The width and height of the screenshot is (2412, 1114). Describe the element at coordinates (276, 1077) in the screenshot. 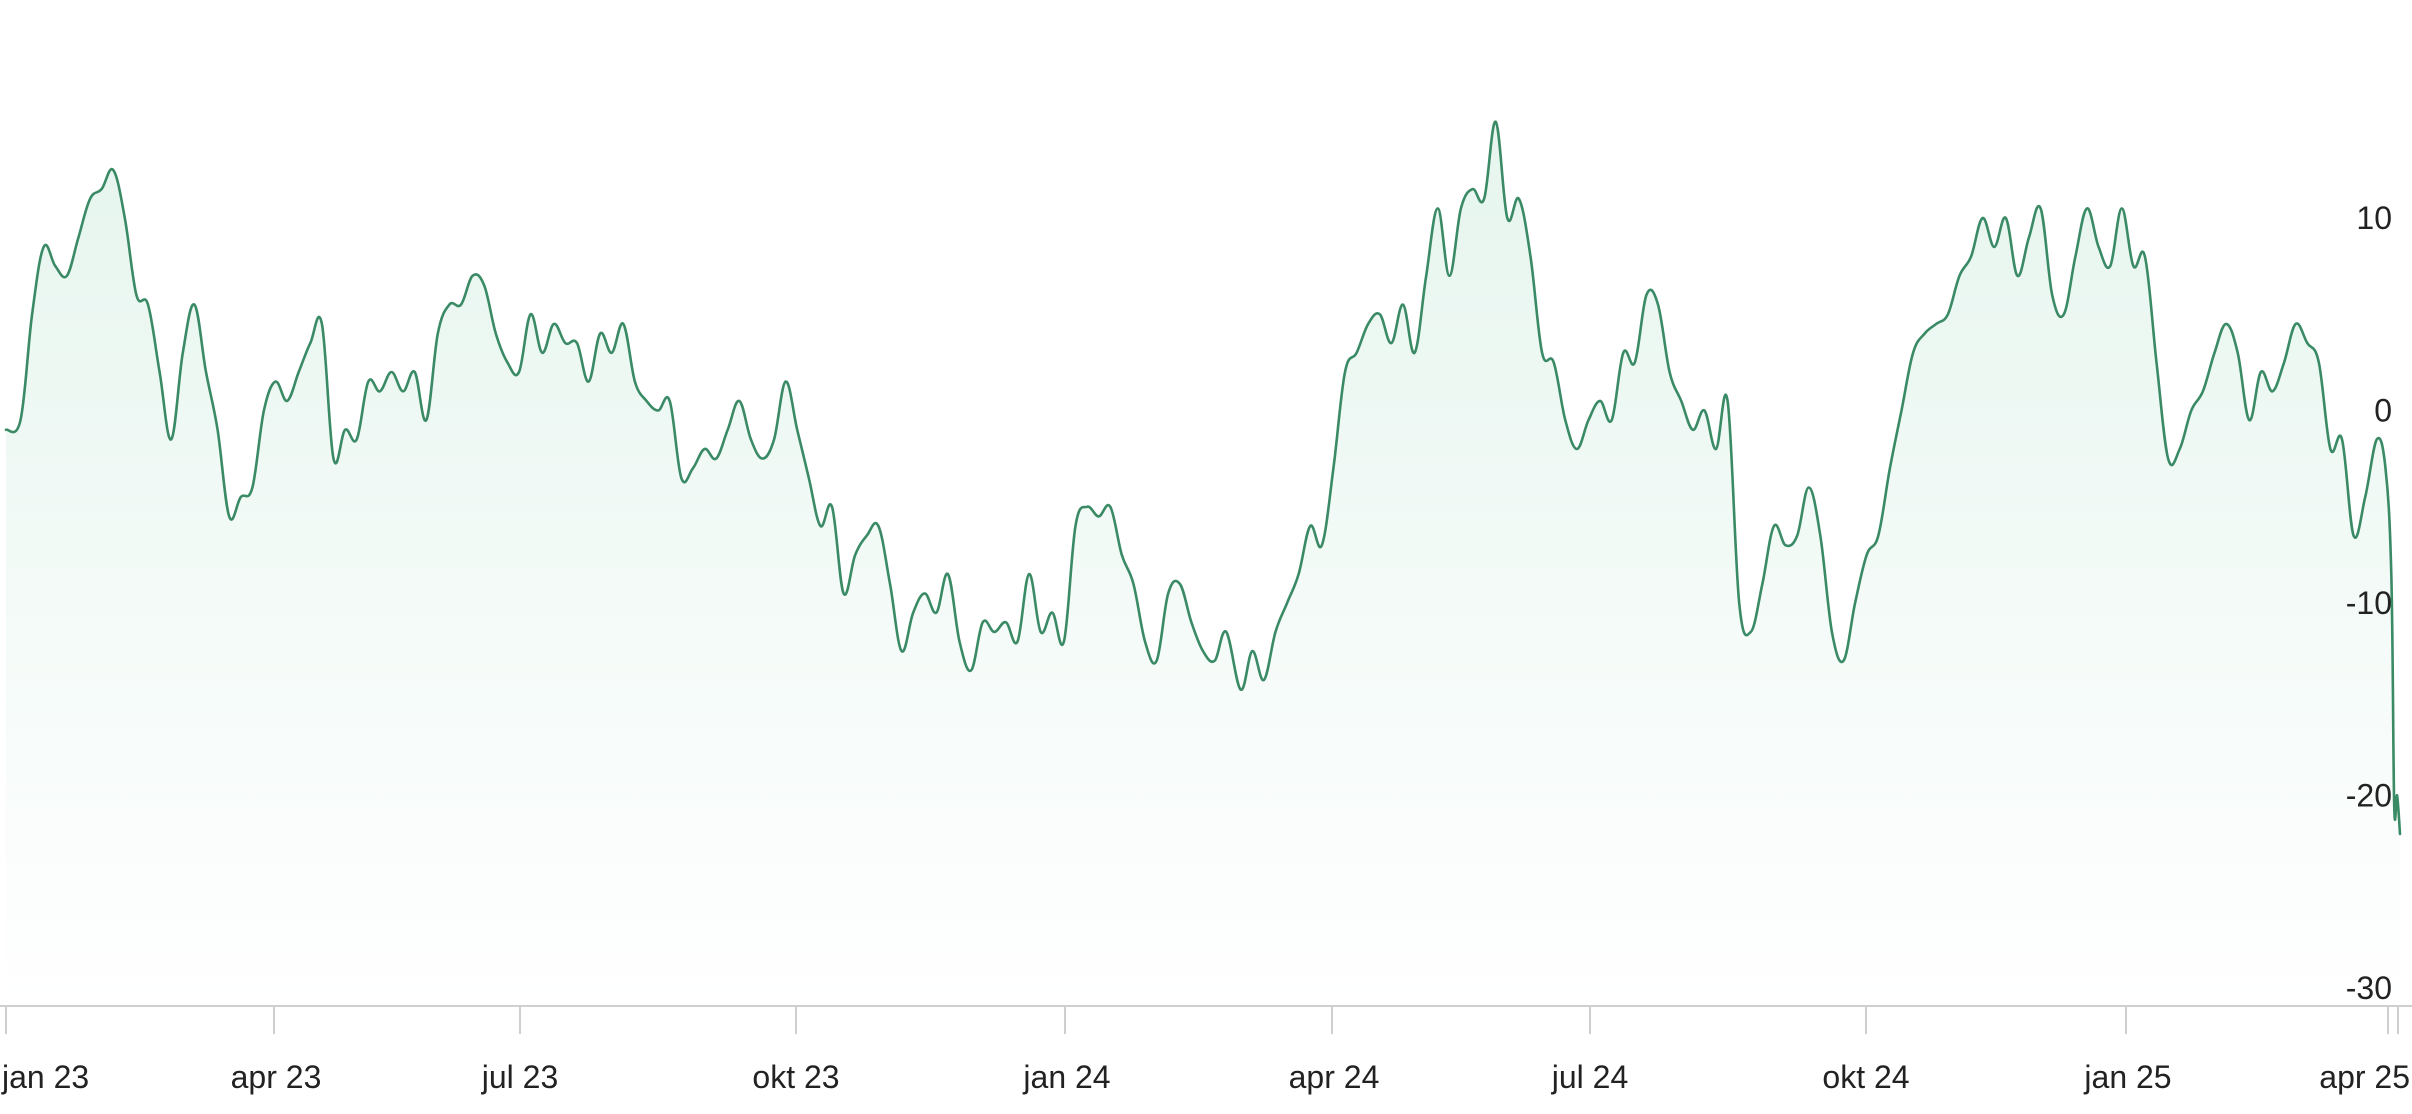

I see `x-tick-label: apr 23` at that location.